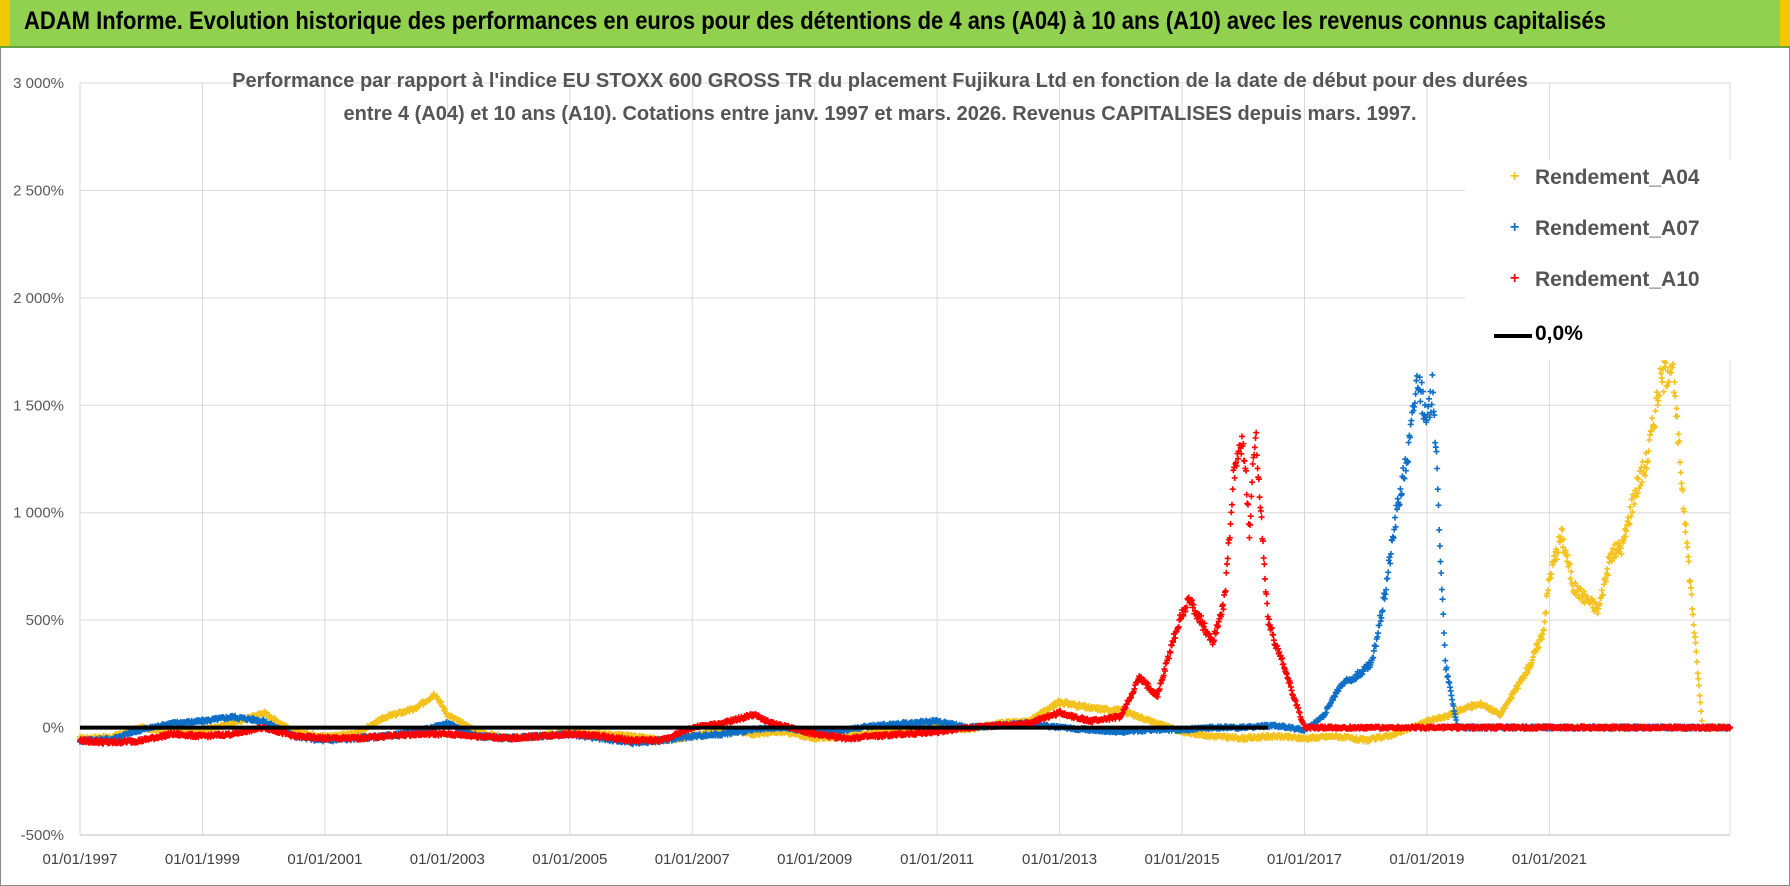  I want to click on legend-marker-a07: +, so click(1515, 227).